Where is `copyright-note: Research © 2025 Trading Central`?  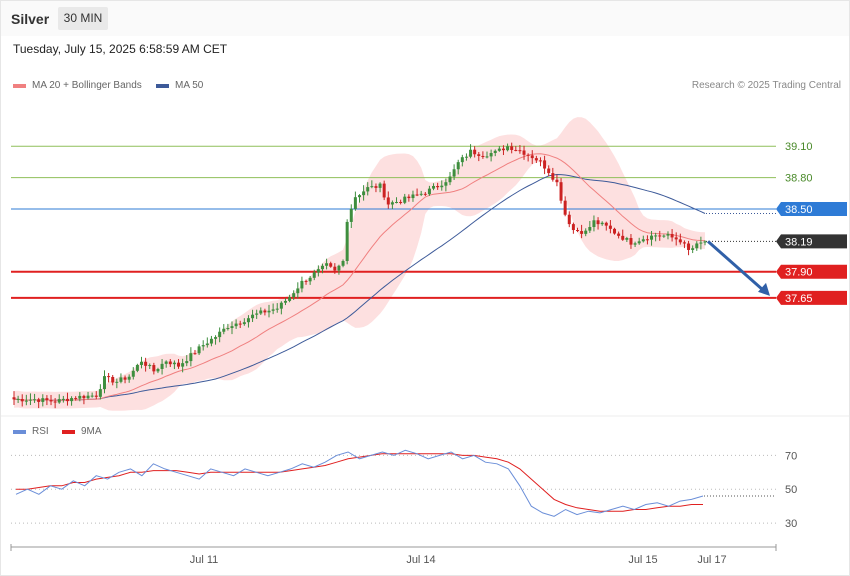 copyright-note: Research © 2025 Trading Central is located at coordinates (766, 85).